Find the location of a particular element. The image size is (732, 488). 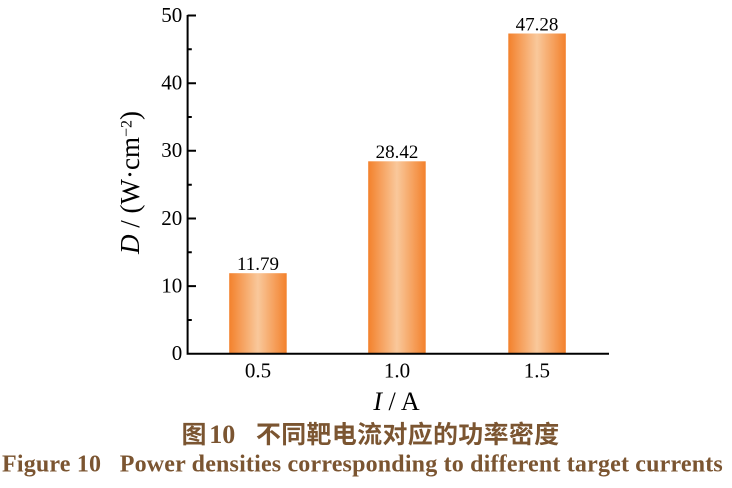

svg-text: 11.79 is located at coordinates (258, 264).